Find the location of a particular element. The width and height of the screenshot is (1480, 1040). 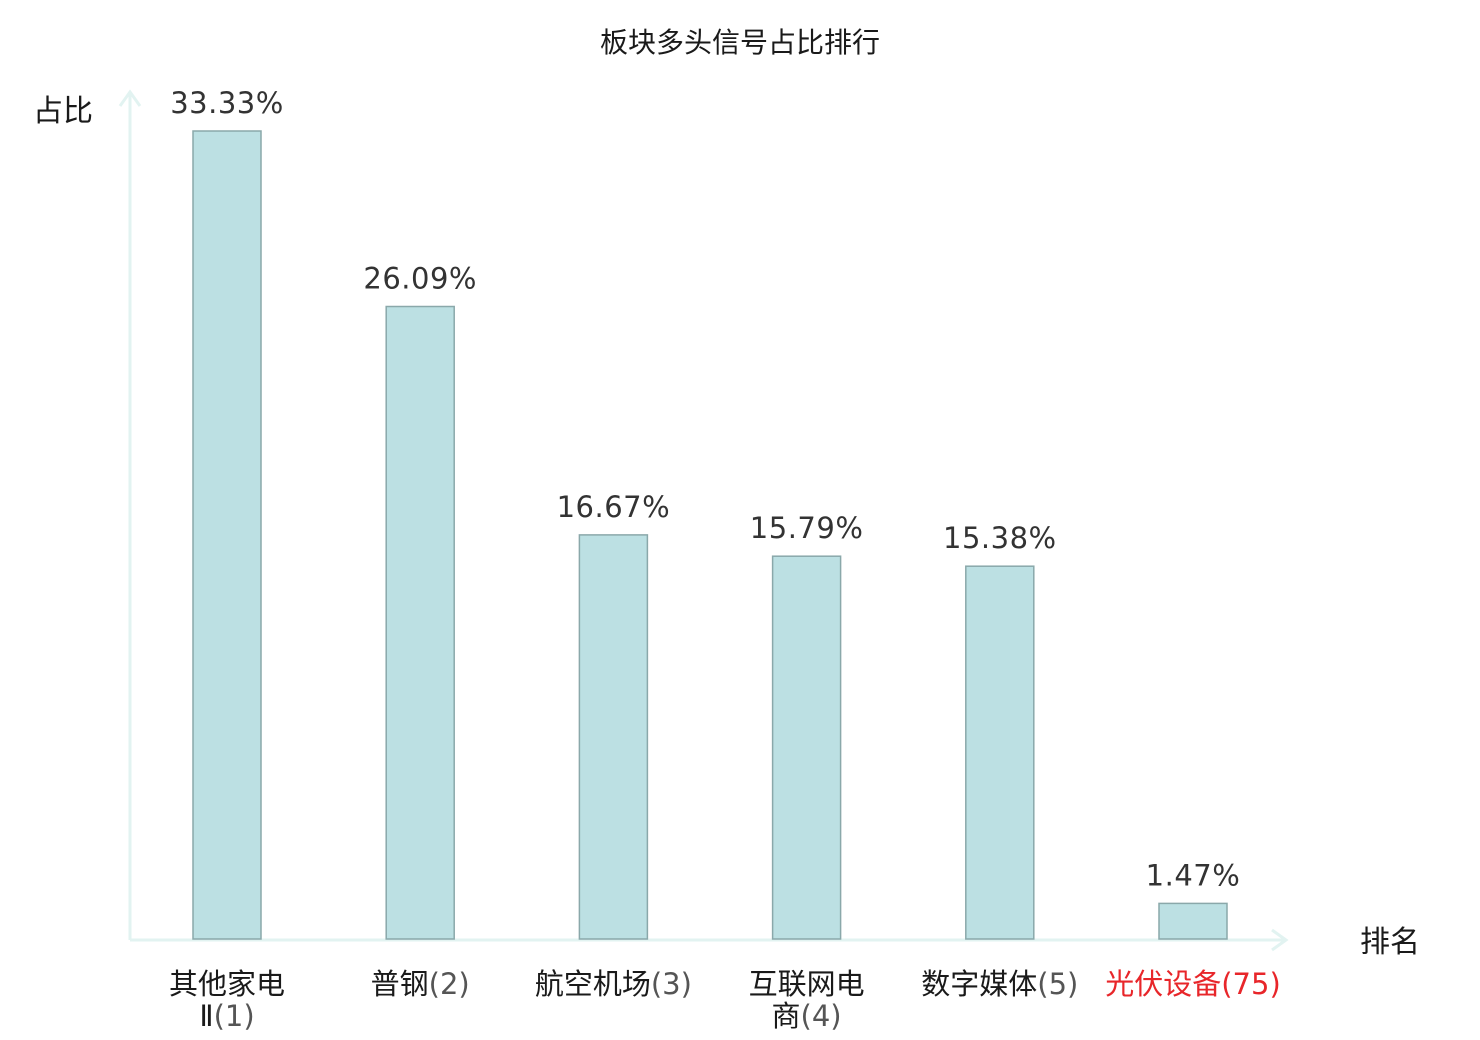

value-label-2: 26.09% is located at coordinates (420, 279).